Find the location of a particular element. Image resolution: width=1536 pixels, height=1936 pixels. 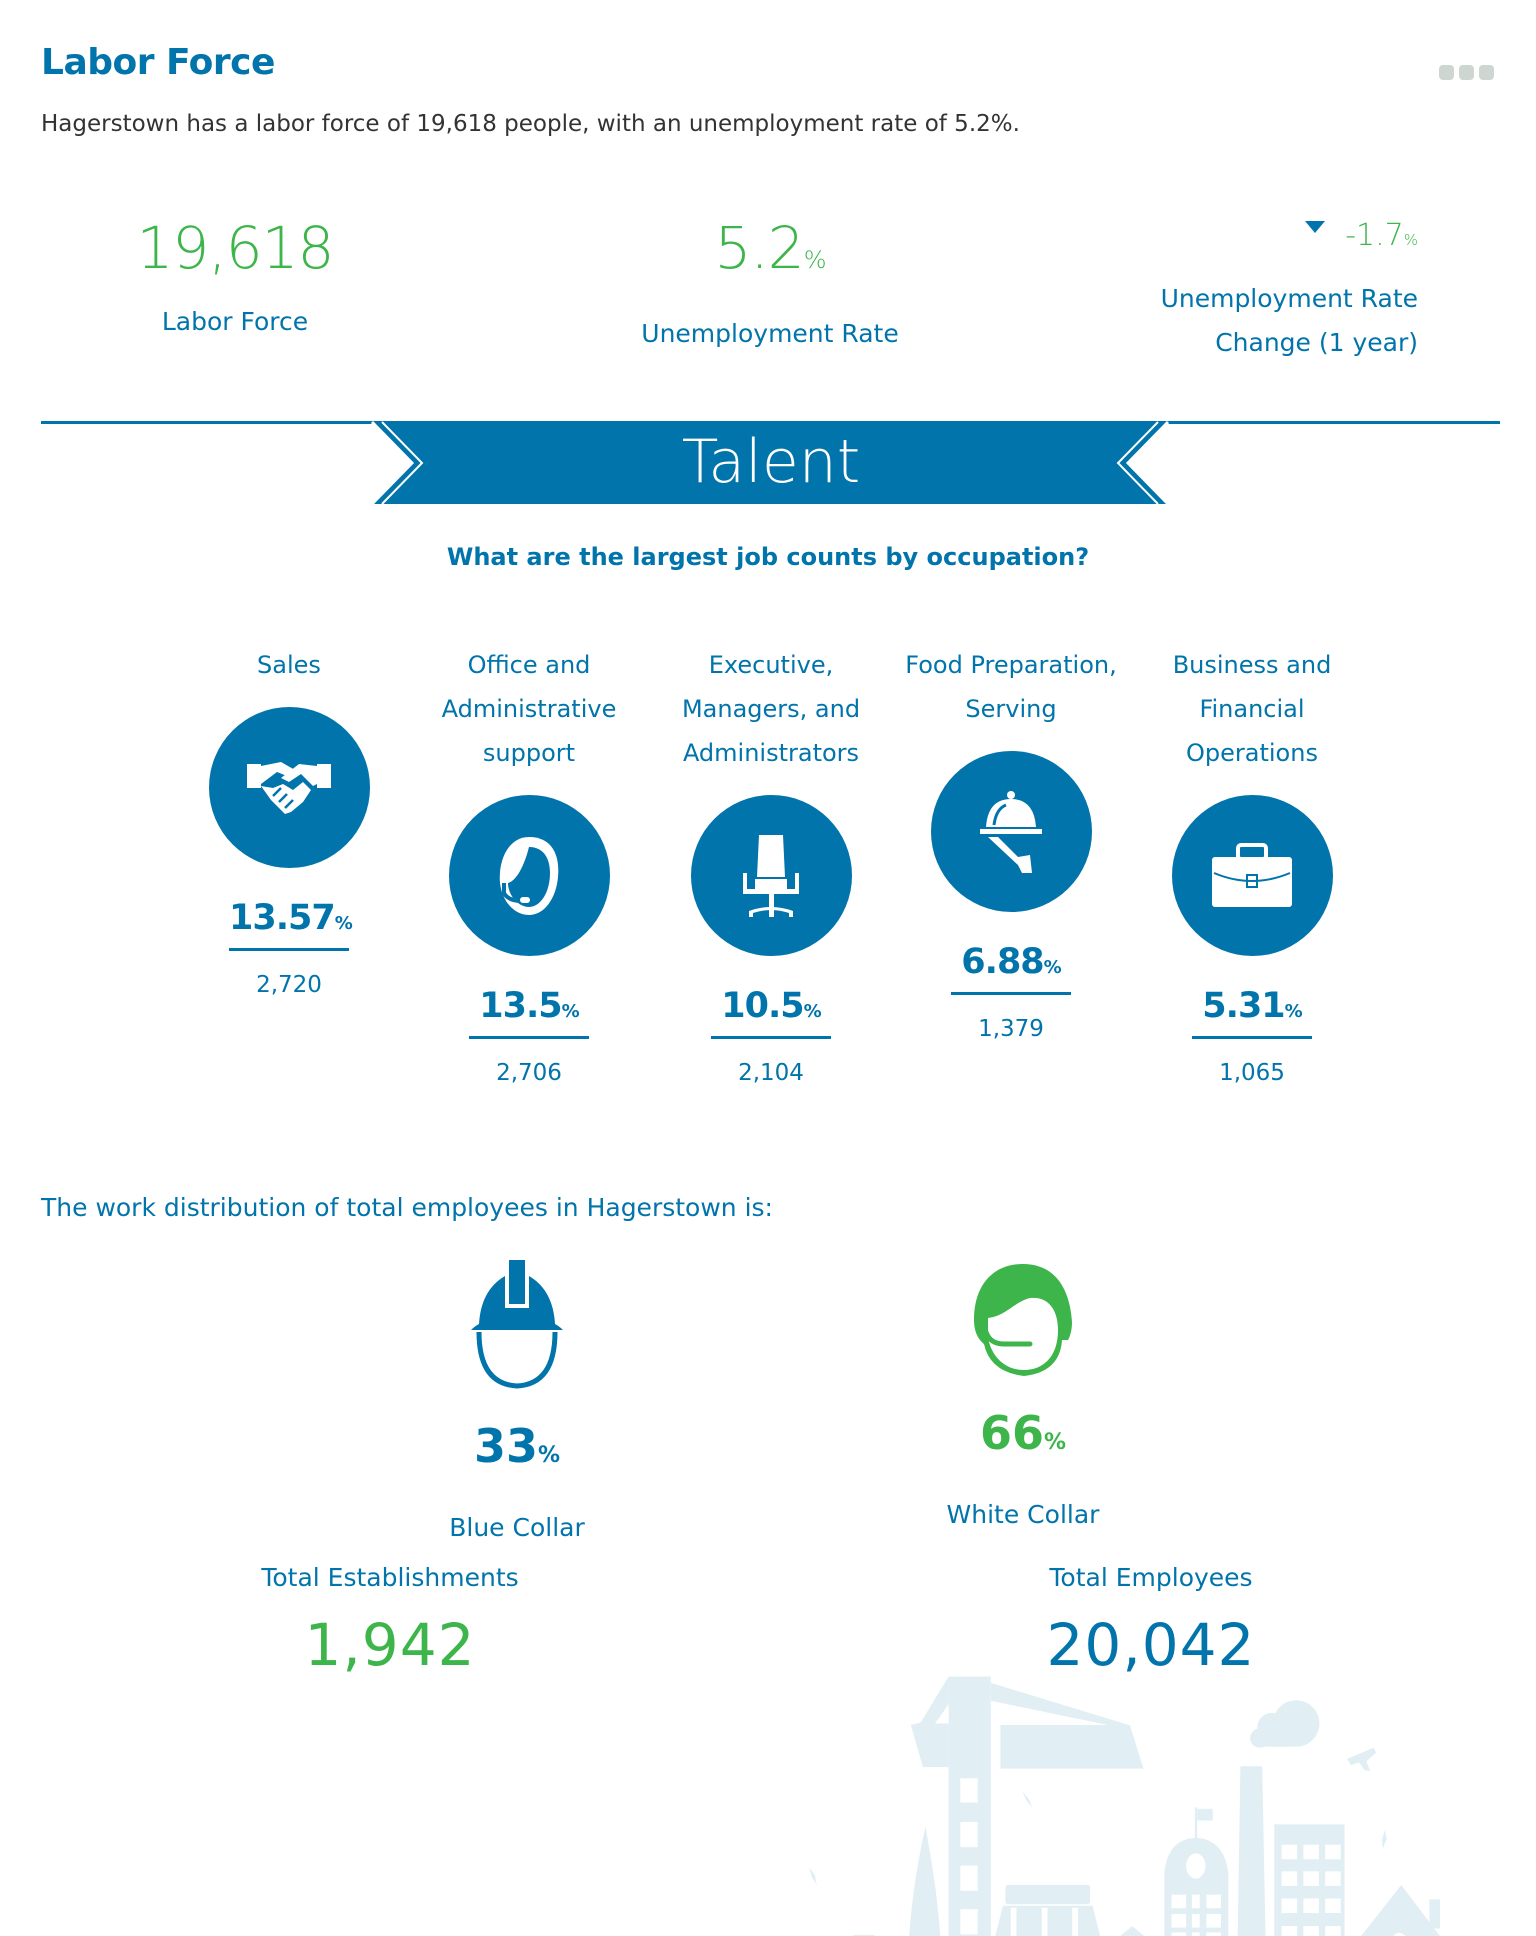

occupation-count: 2,720 is located at coordinates (289, 985).